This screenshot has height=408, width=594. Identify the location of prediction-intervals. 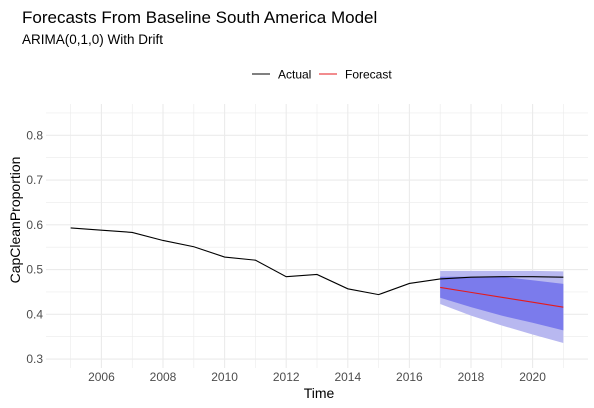
(502, 306).